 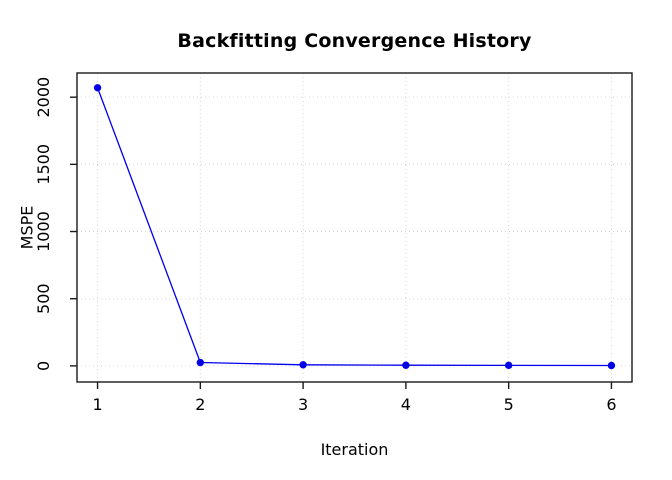 What do you see at coordinates (509, 404) in the screenshot?
I see `x-tick-label: 5` at bounding box center [509, 404].